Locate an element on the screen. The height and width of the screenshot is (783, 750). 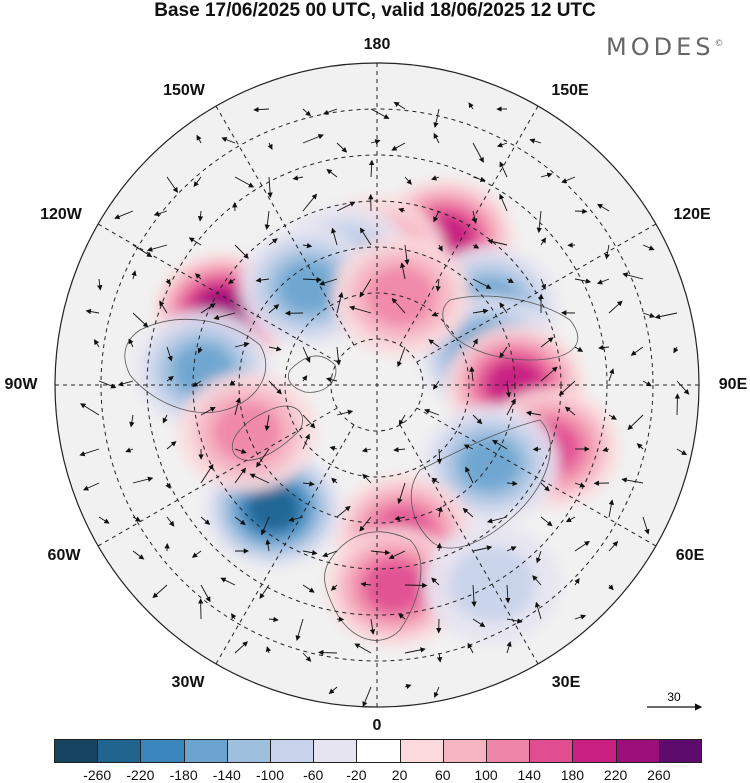
colorbar-tick-label: 260 is located at coordinates (659, 775).